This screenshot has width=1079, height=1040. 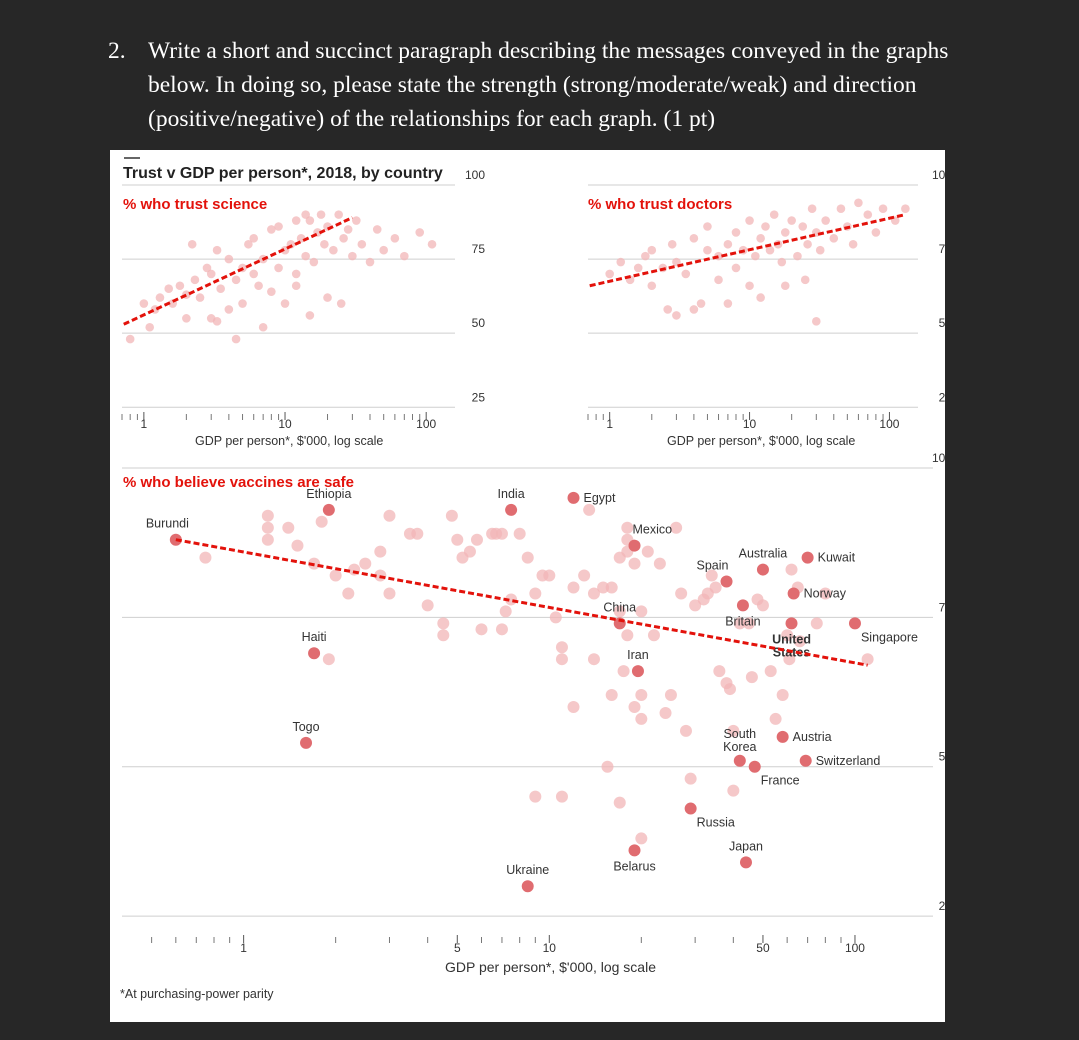 I want to click on vaccines-point-label: Haiti, so click(x=314, y=637).